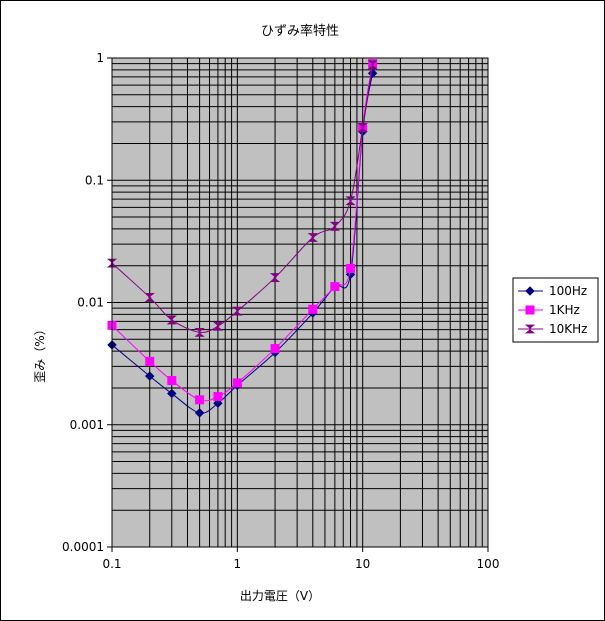 The height and width of the screenshot is (621, 605). I want to click on chart-title: ひずみ率特性, so click(300, 31).